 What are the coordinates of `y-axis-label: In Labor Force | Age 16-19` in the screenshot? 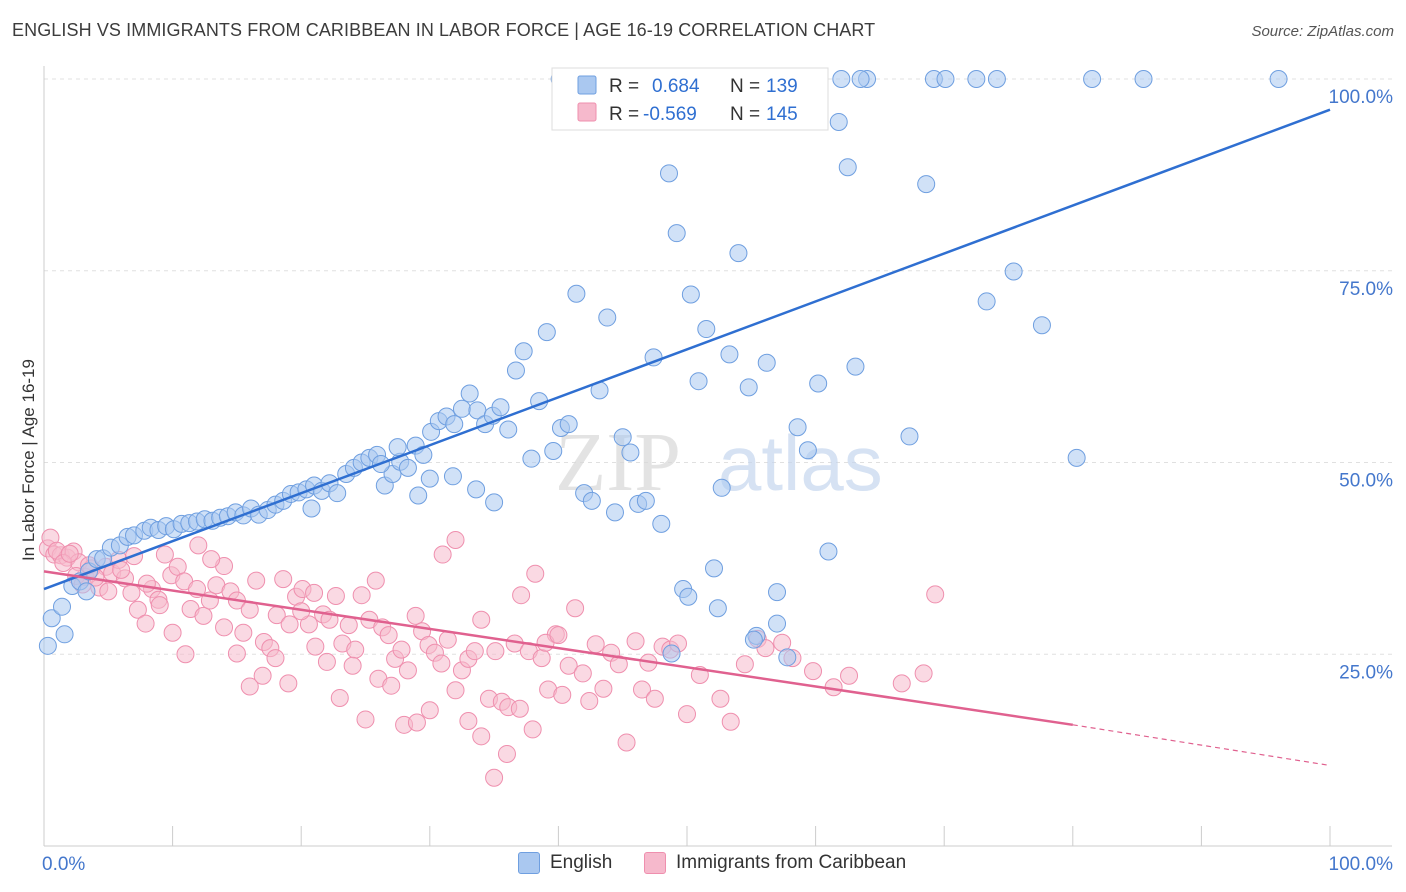 It's located at (28, 460).